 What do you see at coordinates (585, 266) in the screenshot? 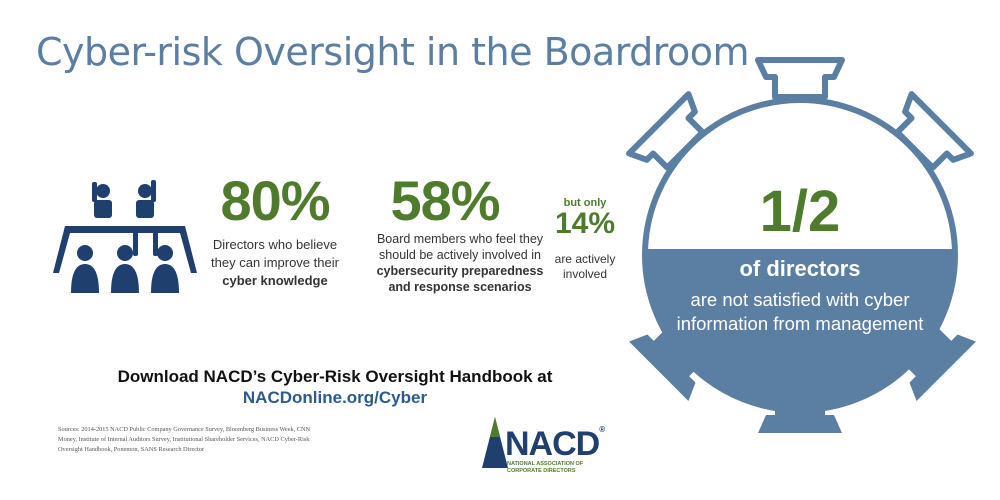
I see `stat-14-description: are actively involved` at bounding box center [585, 266].